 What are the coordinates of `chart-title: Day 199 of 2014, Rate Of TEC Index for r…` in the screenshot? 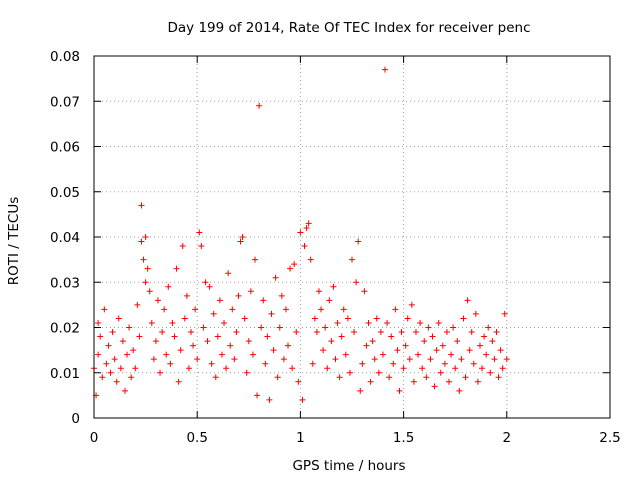 It's located at (349, 28).